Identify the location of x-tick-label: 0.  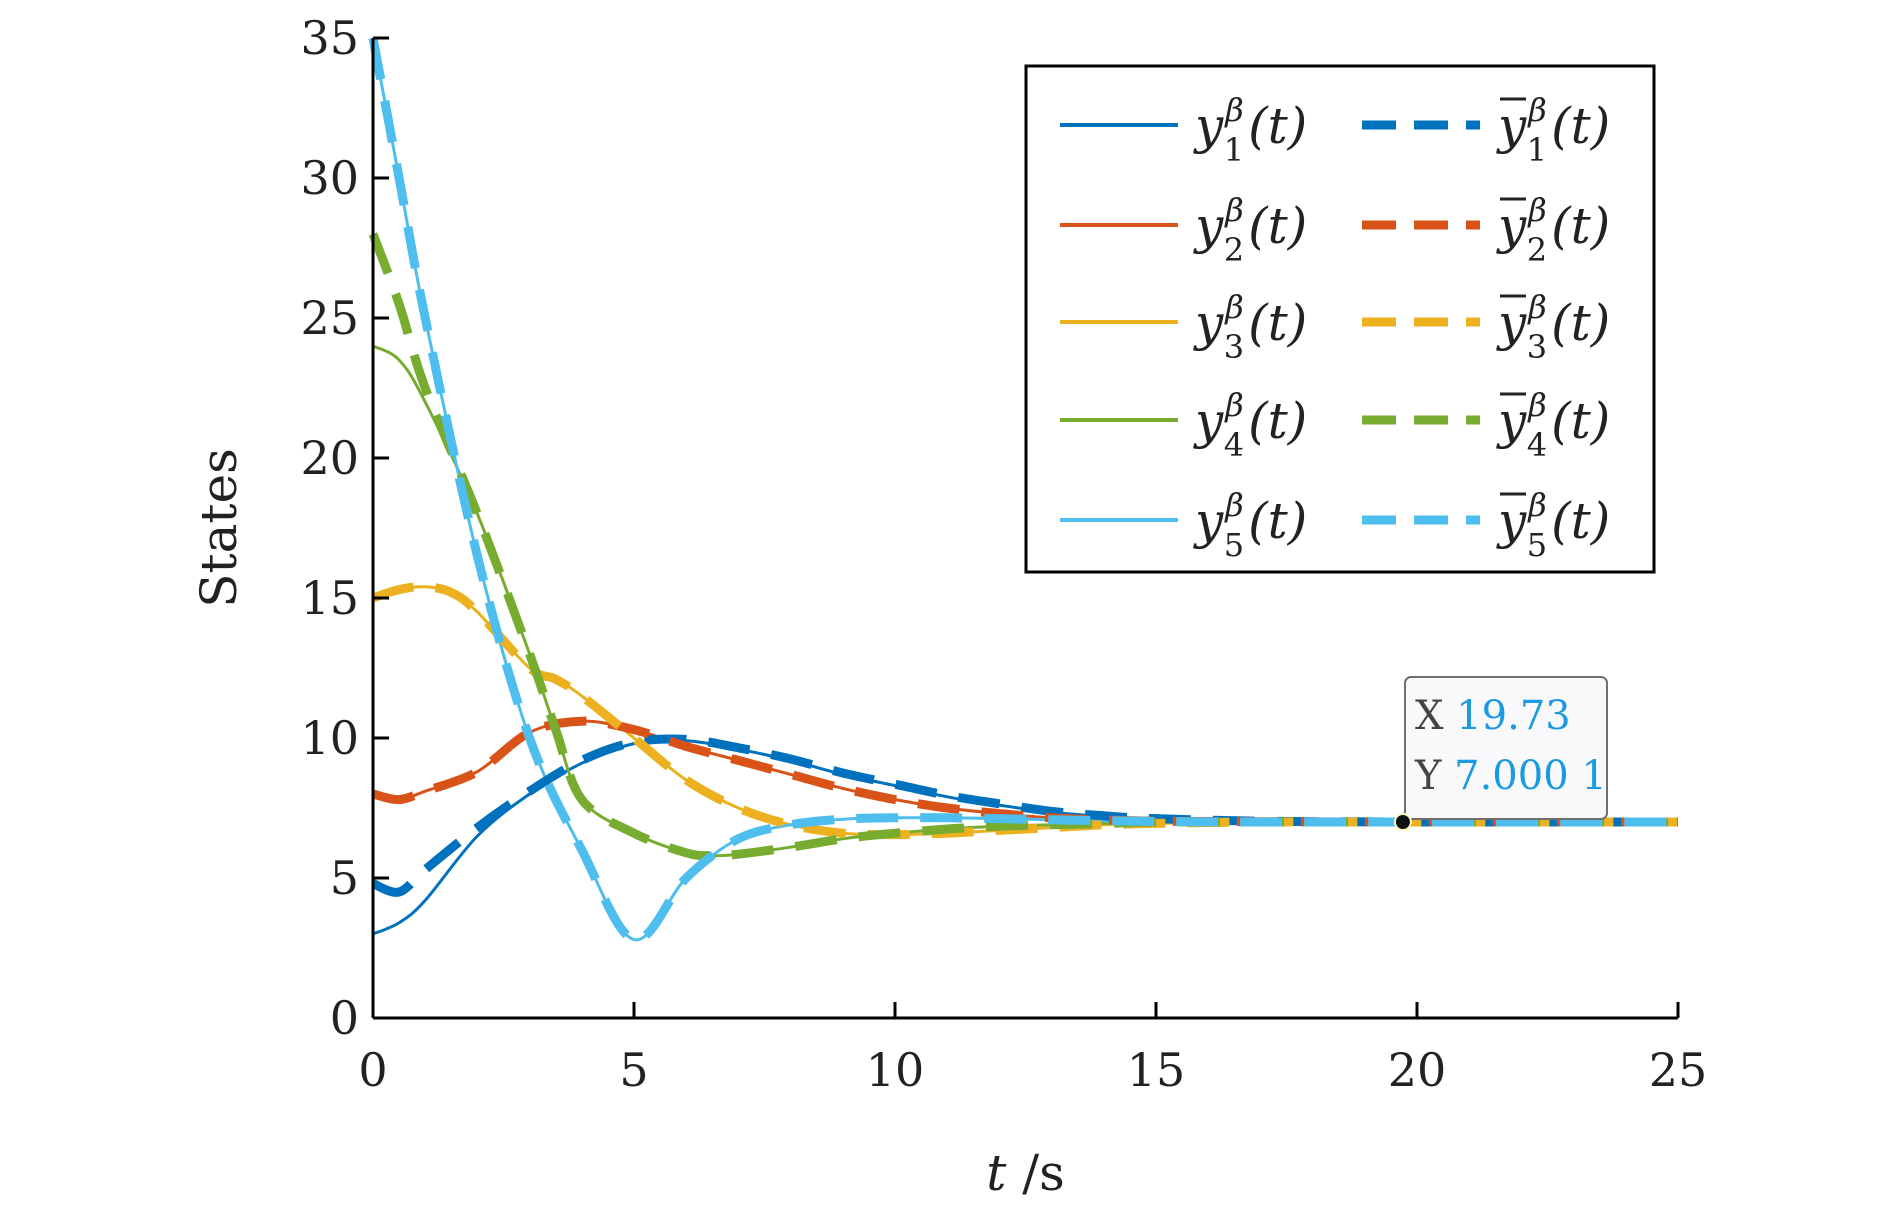
(372, 1070).